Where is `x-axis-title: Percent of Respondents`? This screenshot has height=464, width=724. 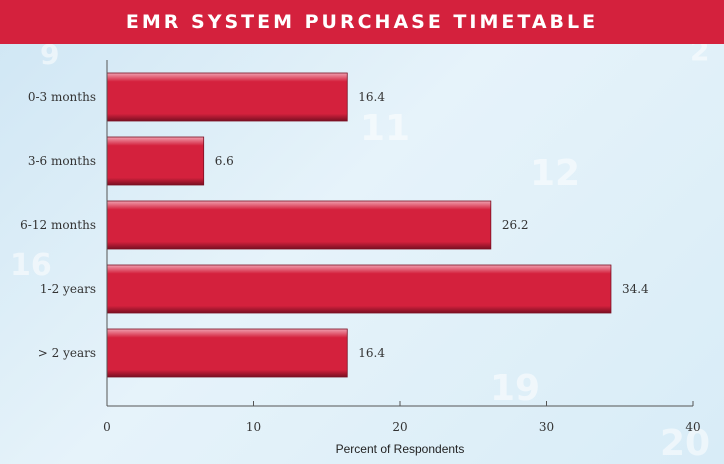 x-axis-title: Percent of Respondents is located at coordinates (400, 449).